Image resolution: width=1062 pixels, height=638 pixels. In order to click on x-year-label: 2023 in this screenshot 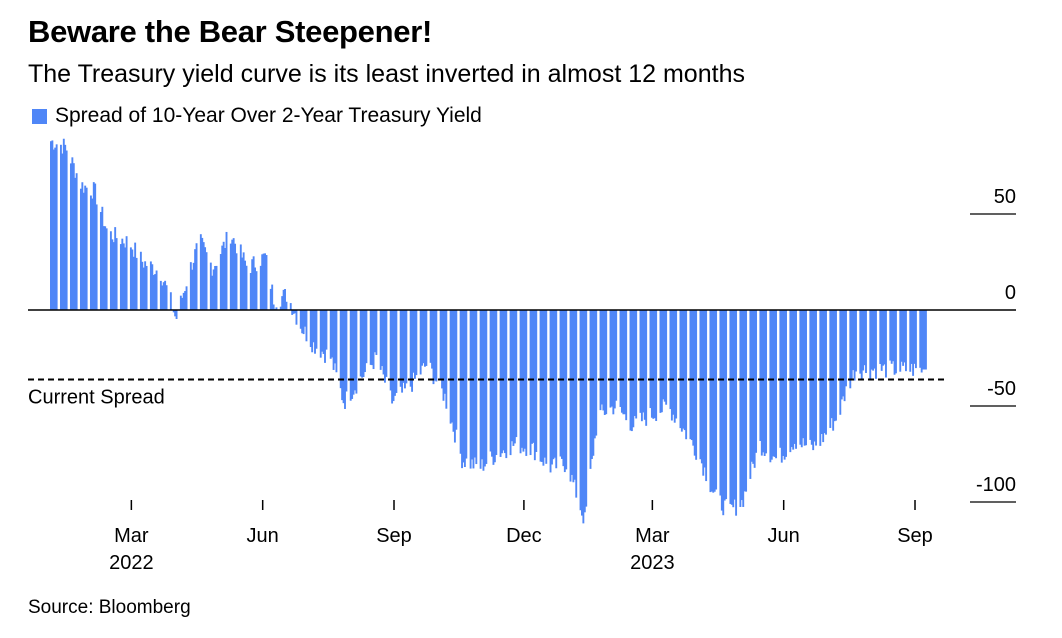, I will do `click(652, 563)`.